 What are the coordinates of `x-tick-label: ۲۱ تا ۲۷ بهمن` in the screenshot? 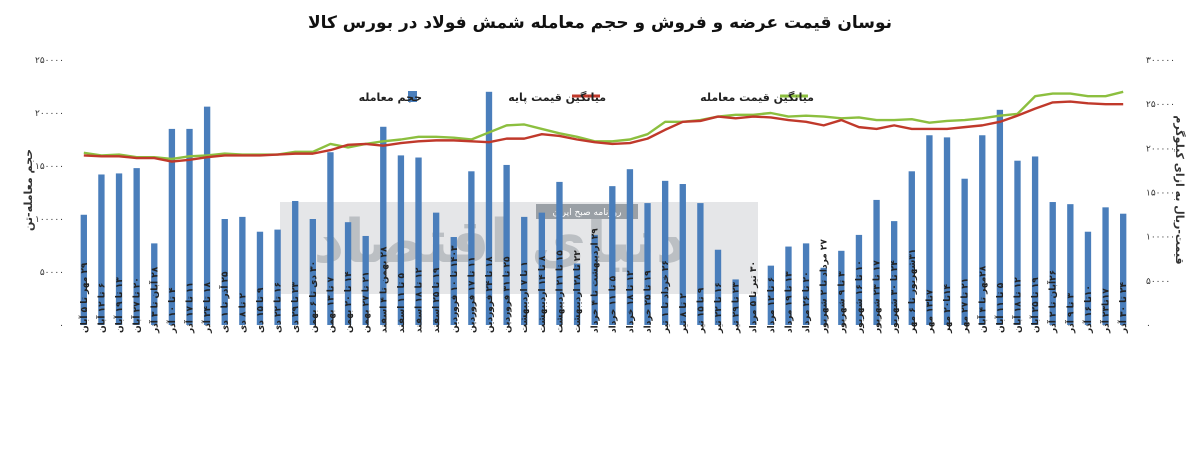 It's located at (367, 302).